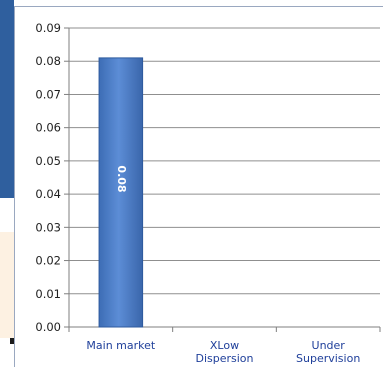 This screenshot has width=383, height=368. What do you see at coordinates (48, 327) in the screenshot?
I see `y-tick-label: 0.00` at bounding box center [48, 327].